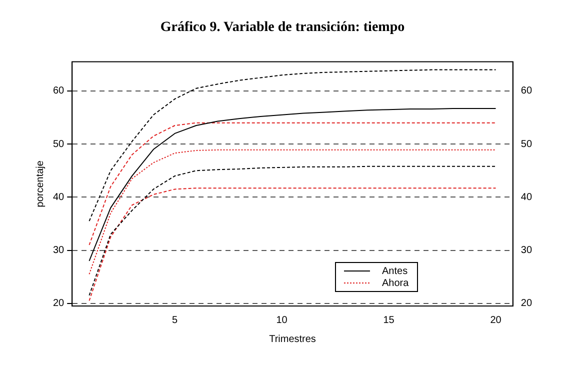 This screenshot has width=585, height=379. I want to click on legend-label: Ahora, so click(395, 283).